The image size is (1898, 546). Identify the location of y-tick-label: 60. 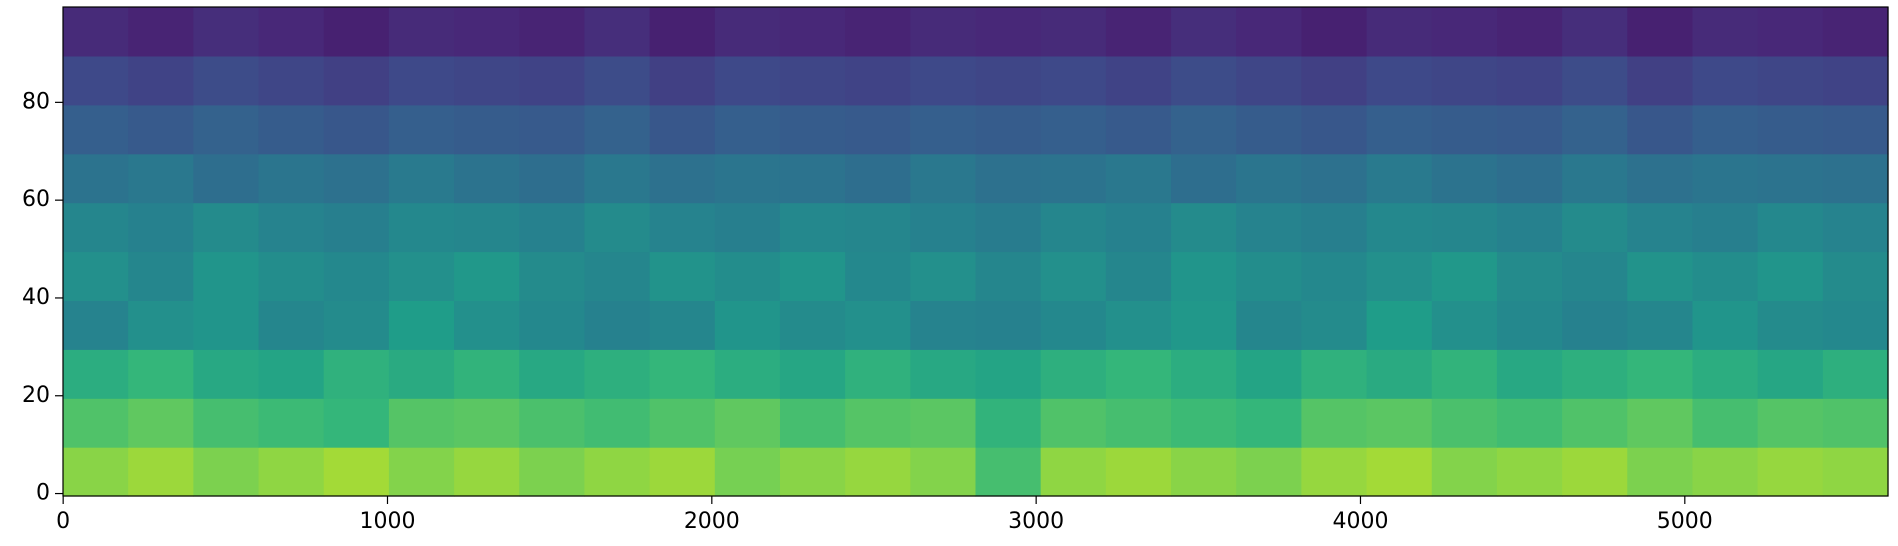
(36, 199).